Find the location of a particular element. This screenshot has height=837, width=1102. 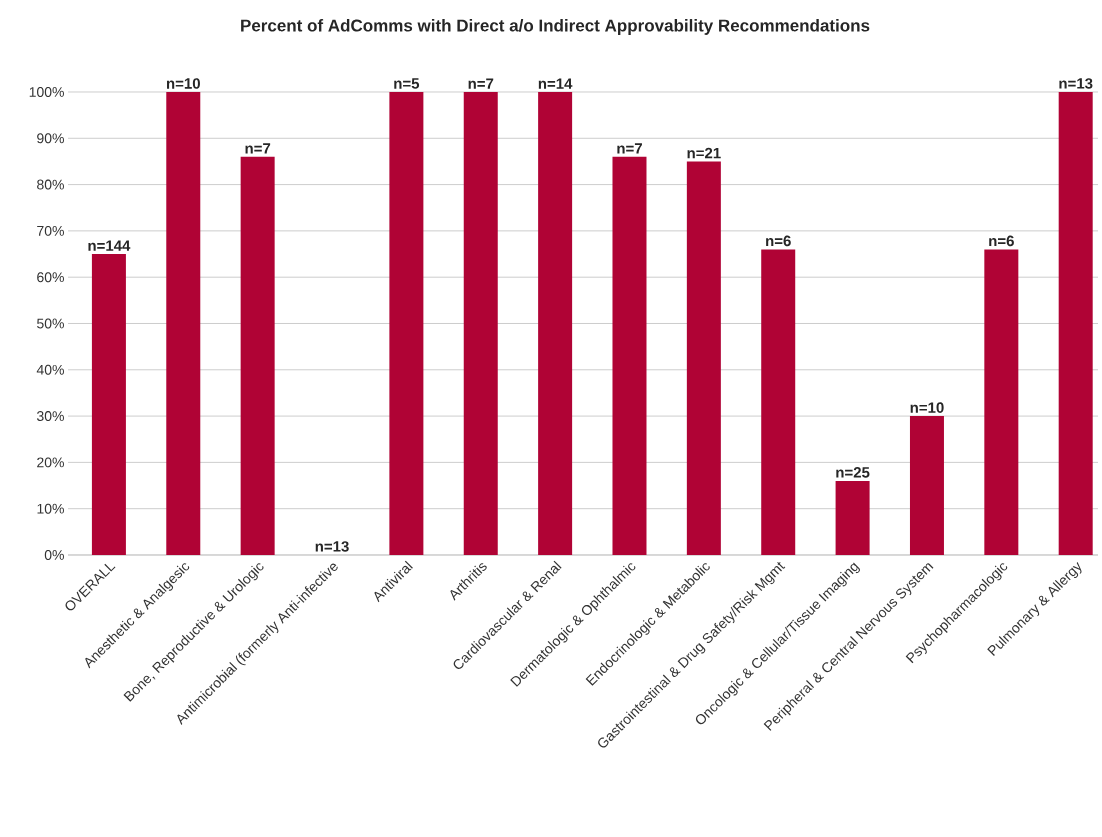

y-tick-label: 20% is located at coordinates (50, 462).